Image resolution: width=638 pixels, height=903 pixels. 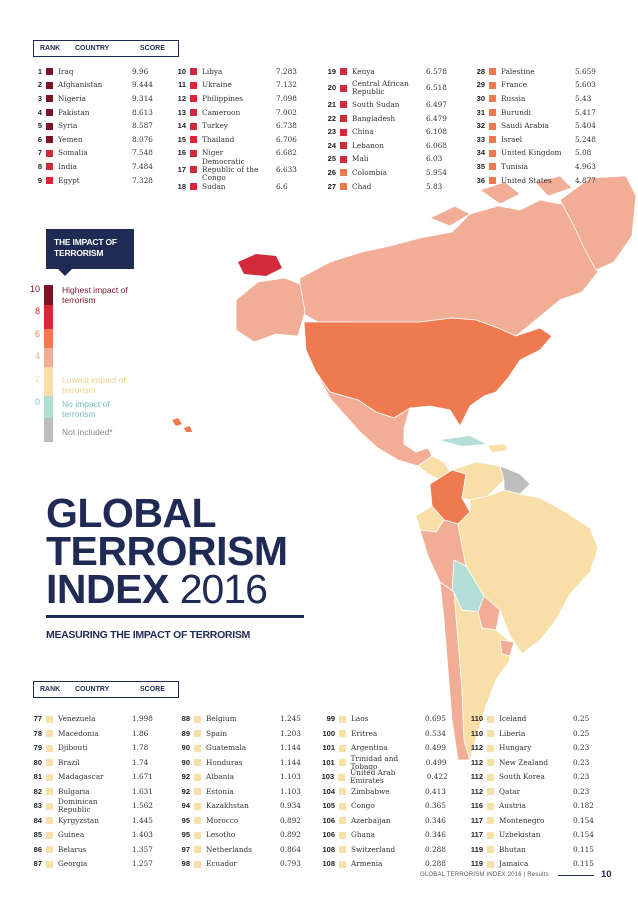 What do you see at coordinates (244, 806) in the screenshot?
I see `table-row: 94 Kazakhstan 0.934` at bounding box center [244, 806].